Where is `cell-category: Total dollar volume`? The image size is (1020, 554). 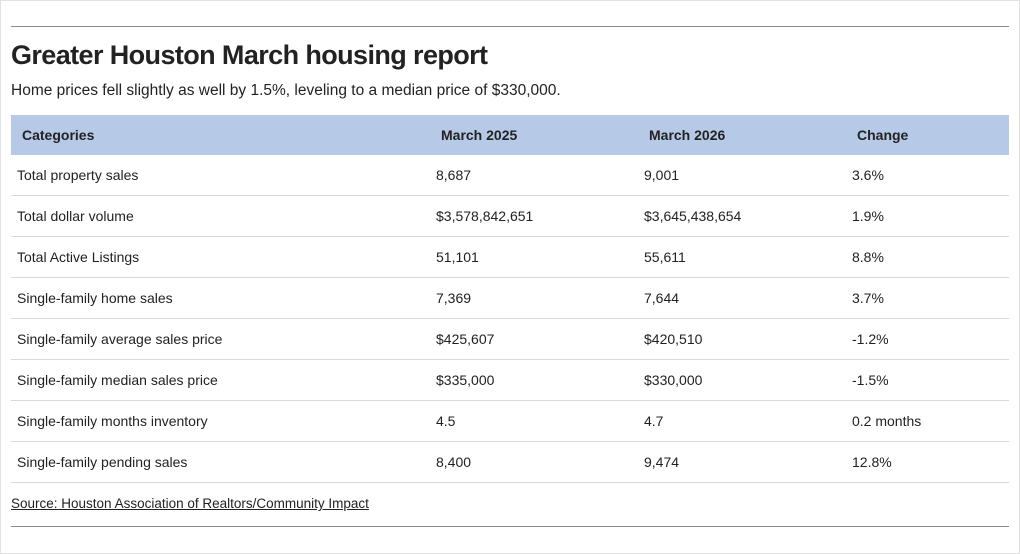
cell-category: Total dollar volume is located at coordinates (220, 216).